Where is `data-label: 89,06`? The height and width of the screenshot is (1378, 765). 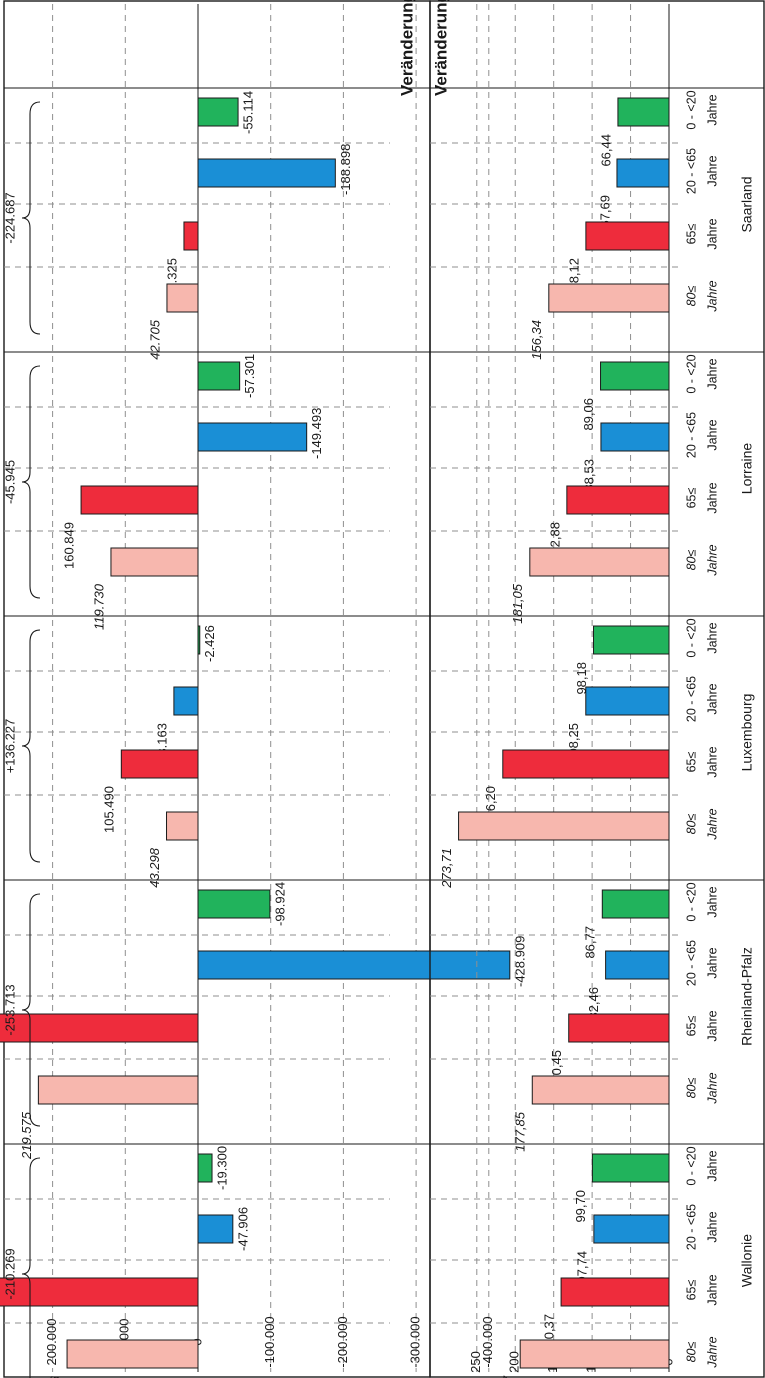 data-label: 89,06 is located at coordinates (588, 414).